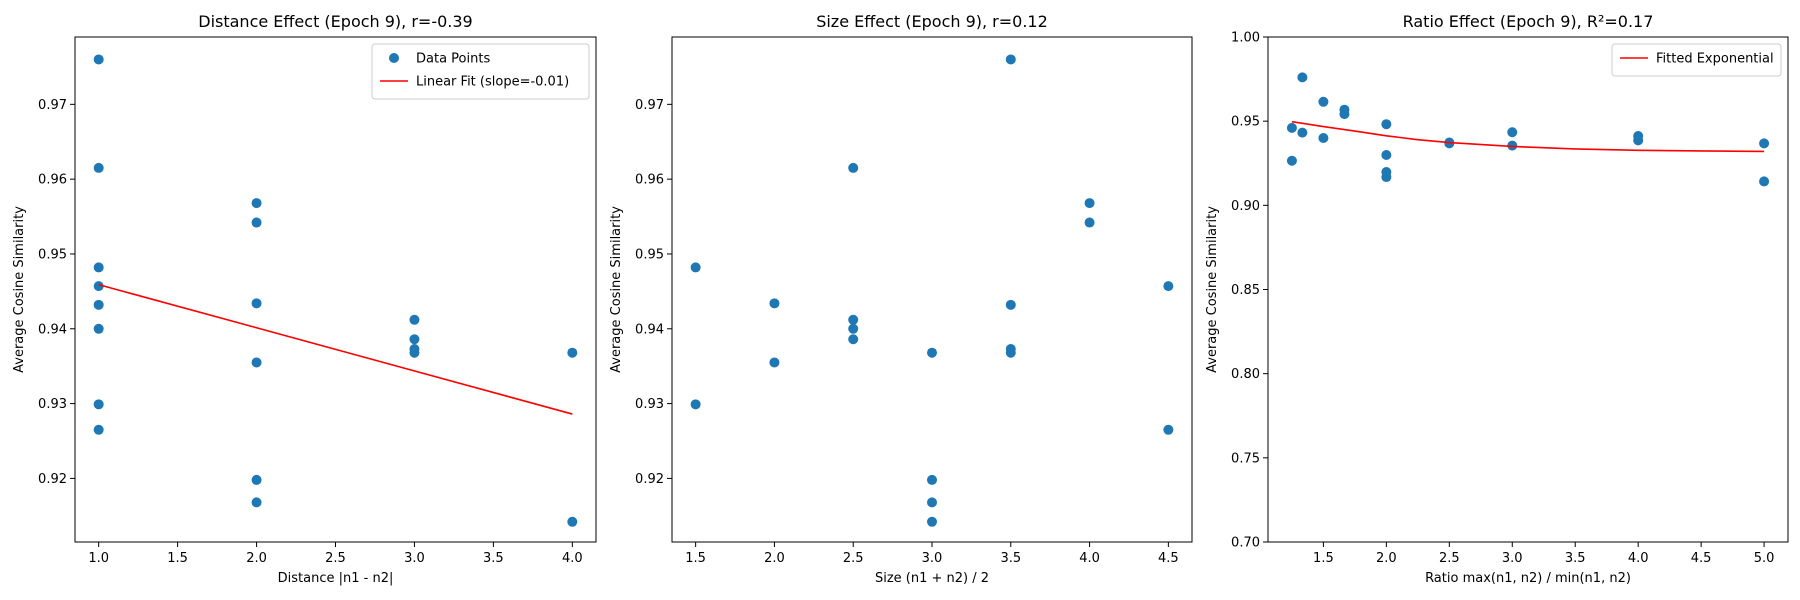  I want to click on legend-label: Linear Fit (slope=-0.01), so click(492, 82).